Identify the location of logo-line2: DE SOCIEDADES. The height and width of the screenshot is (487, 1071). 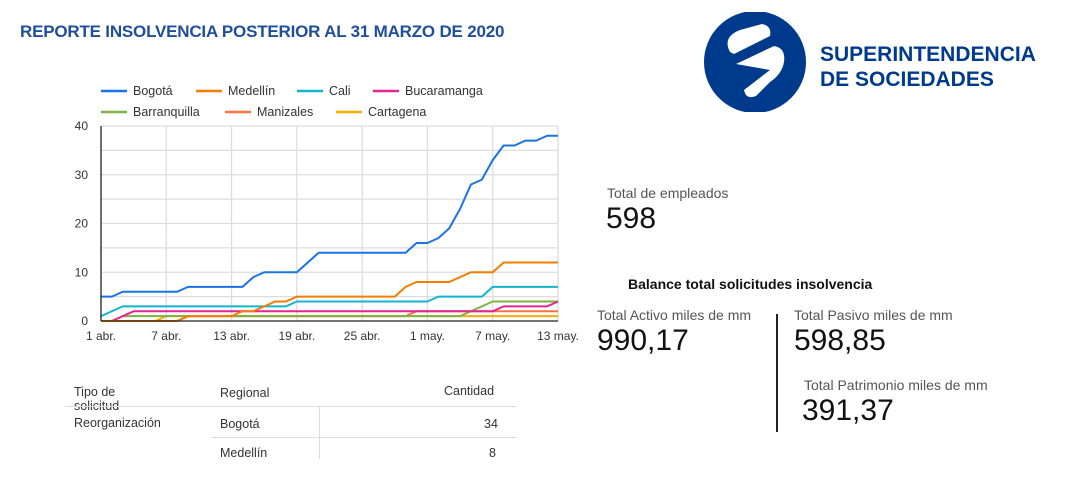
(907, 79).